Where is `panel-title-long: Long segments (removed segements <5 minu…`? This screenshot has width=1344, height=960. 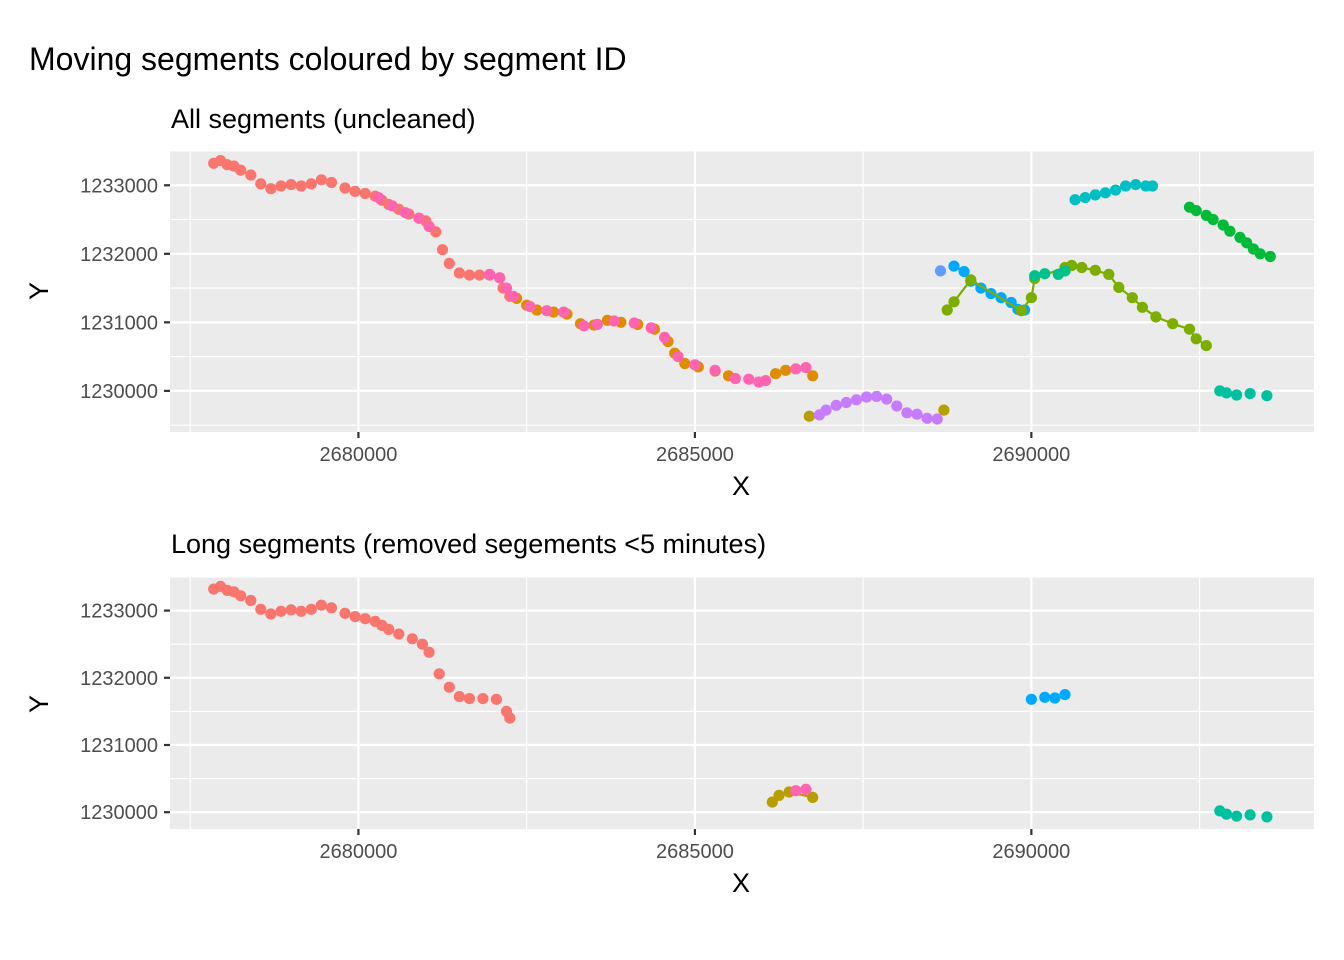
panel-title-long: Long segments (removed segements <5 minu… is located at coordinates (468, 544).